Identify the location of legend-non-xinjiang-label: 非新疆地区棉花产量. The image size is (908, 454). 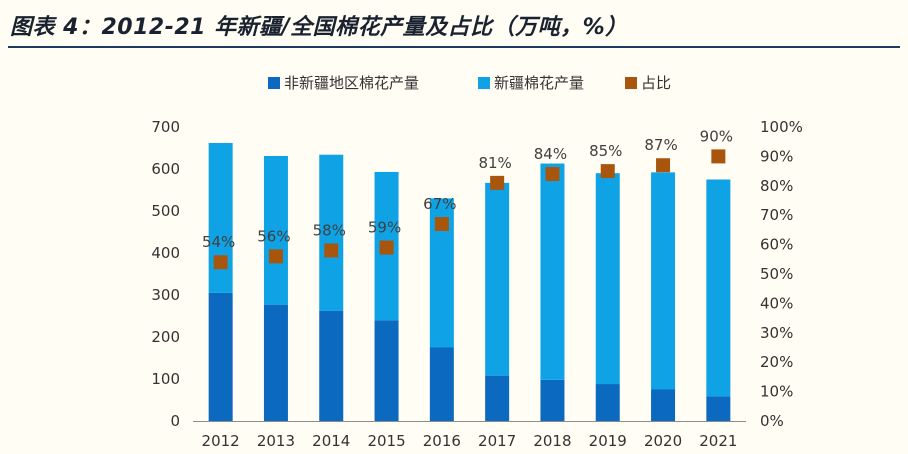
(351, 83).